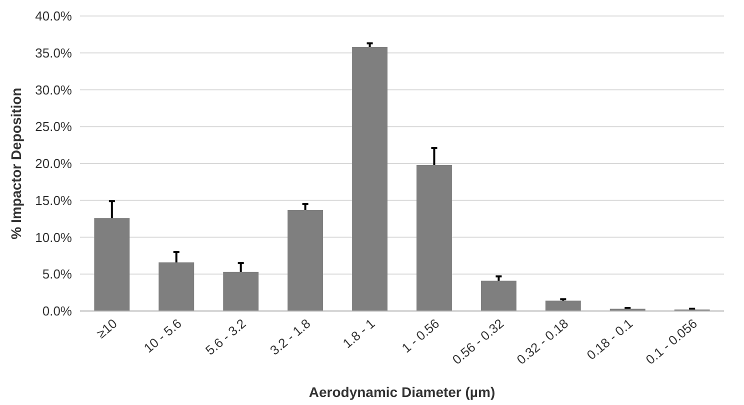  I want to click on x-tick-label: 3.2 - 1.8, so click(290, 337).